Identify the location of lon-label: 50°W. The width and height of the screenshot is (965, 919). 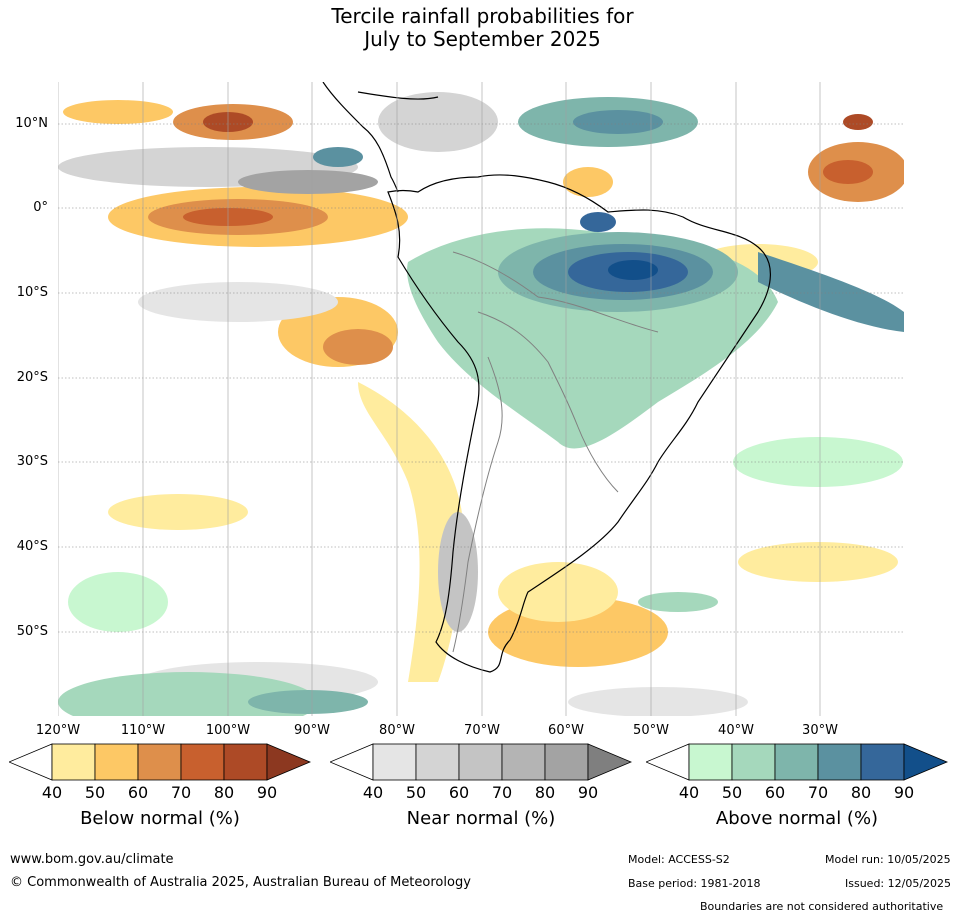
(651, 730).